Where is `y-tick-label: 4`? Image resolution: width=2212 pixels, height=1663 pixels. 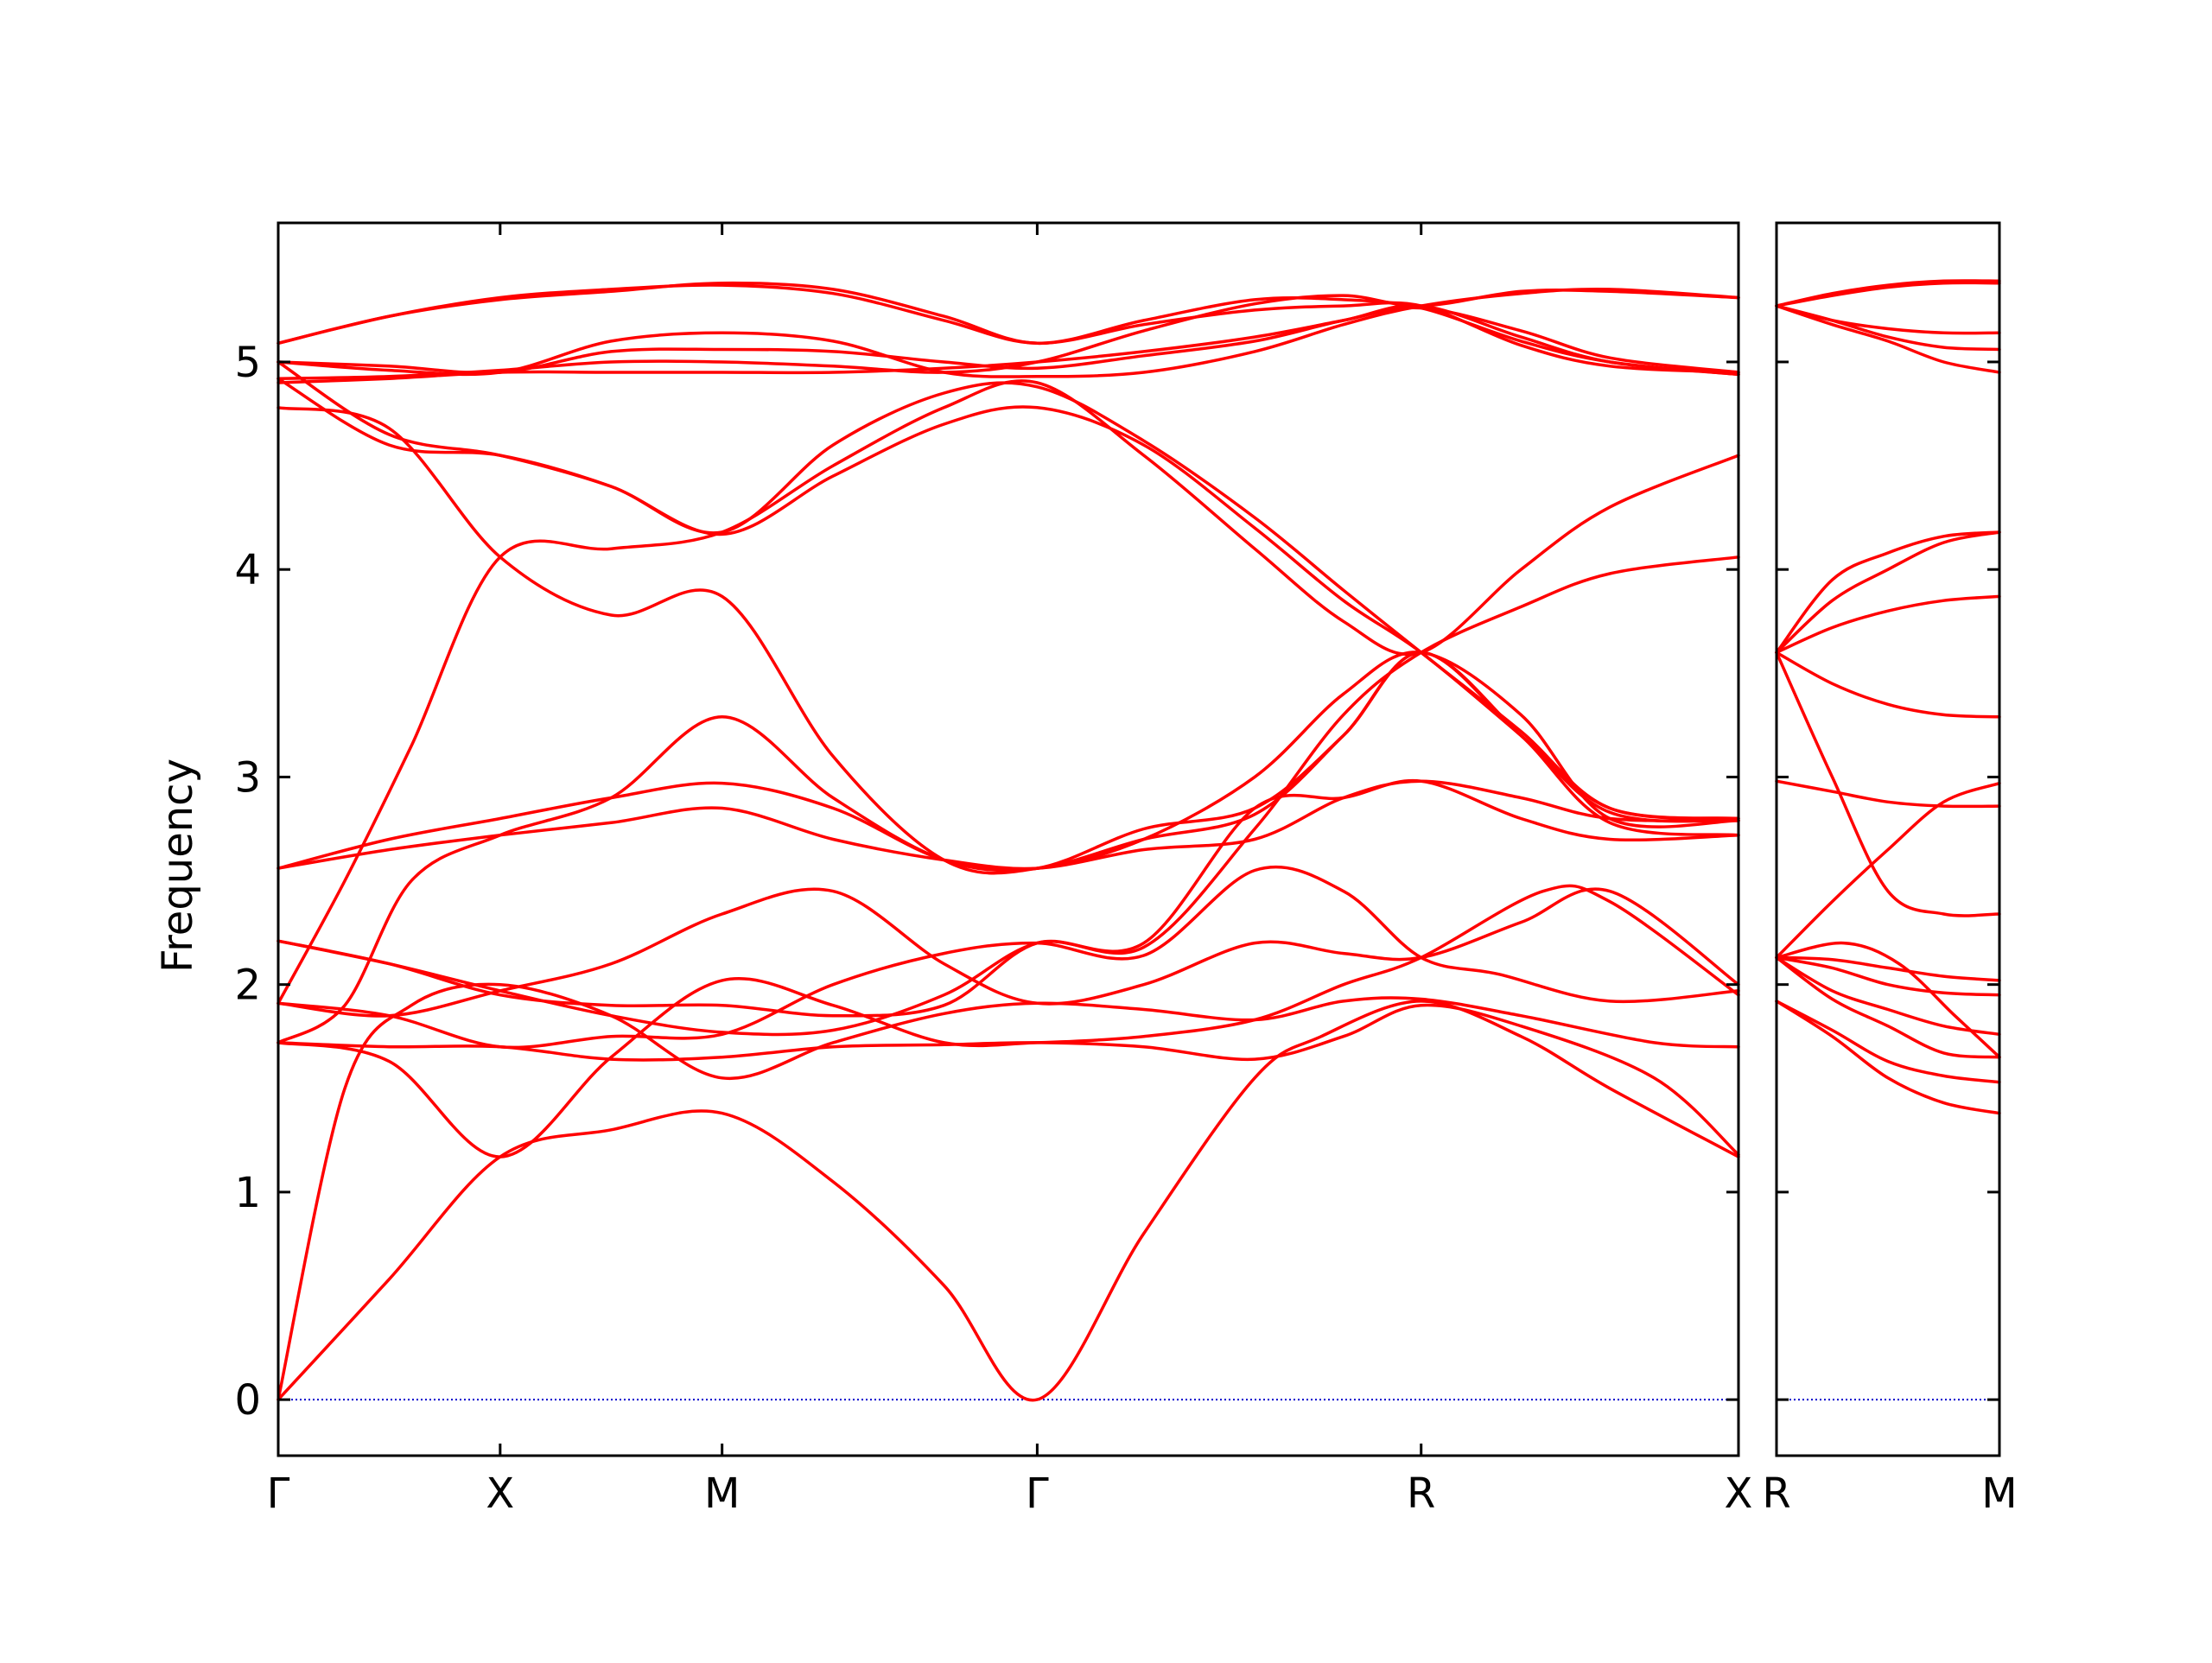
y-tick-label: 4 is located at coordinates (247, 570).